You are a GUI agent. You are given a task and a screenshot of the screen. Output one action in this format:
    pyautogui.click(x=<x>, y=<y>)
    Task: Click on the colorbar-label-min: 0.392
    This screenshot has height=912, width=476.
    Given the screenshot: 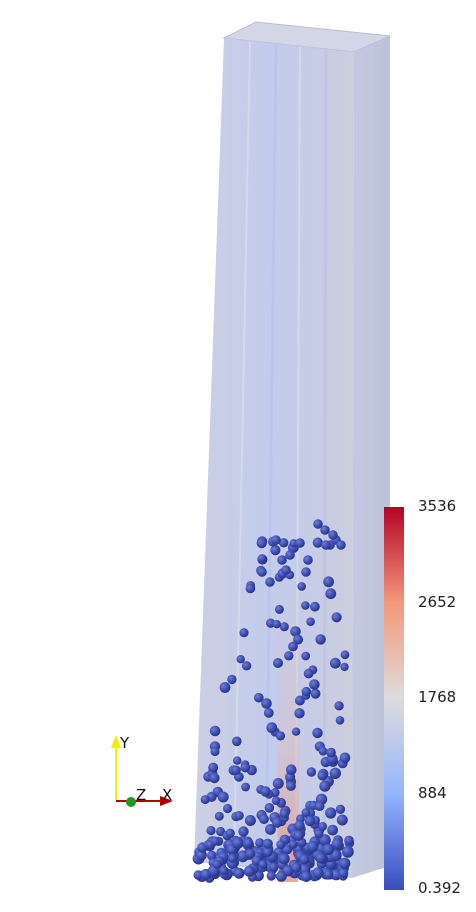 What is the action you would take?
    pyautogui.click(x=439, y=888)
    